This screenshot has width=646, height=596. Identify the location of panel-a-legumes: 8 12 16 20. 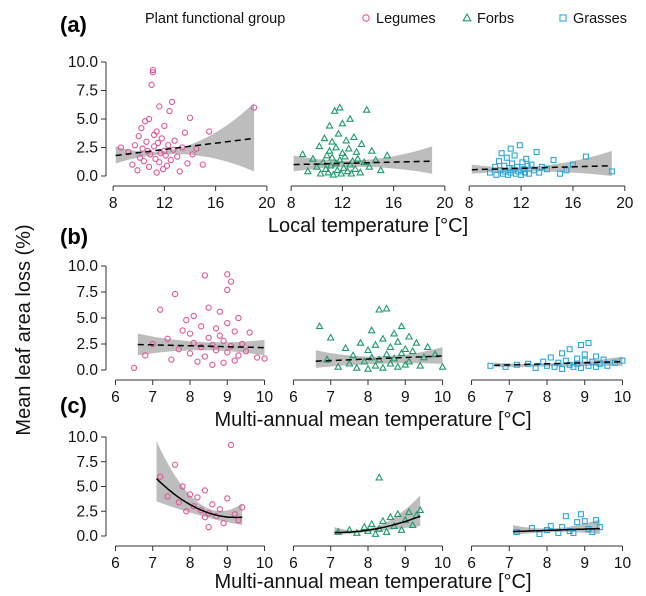
(192, 139).